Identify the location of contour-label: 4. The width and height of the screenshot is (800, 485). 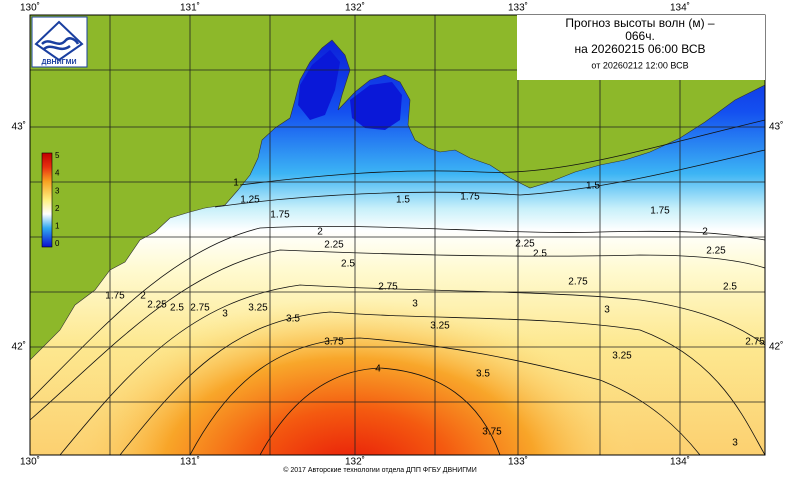
(378, 369).